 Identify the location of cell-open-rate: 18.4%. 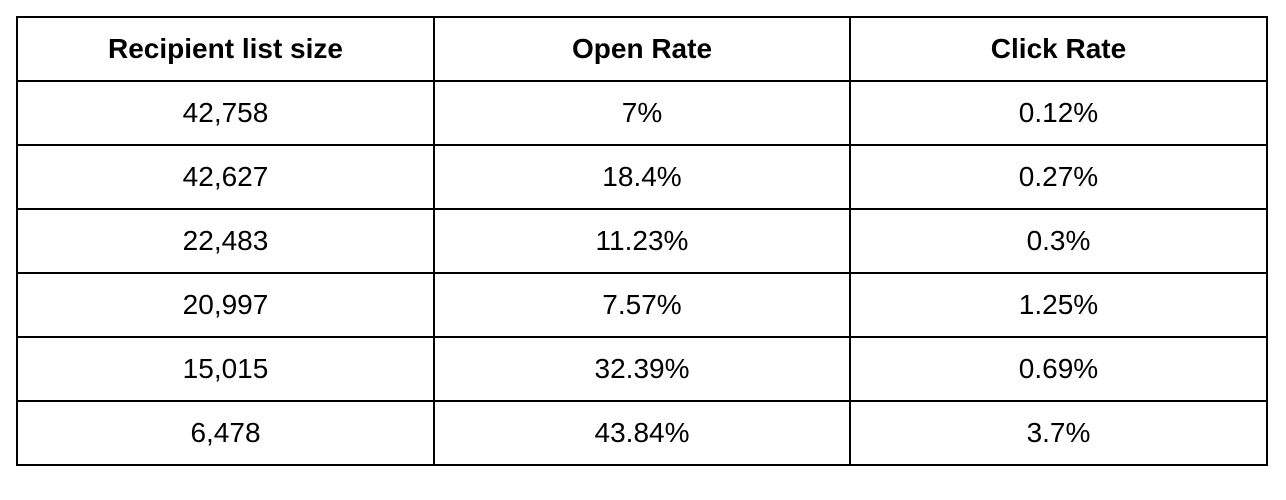
(642, 177).